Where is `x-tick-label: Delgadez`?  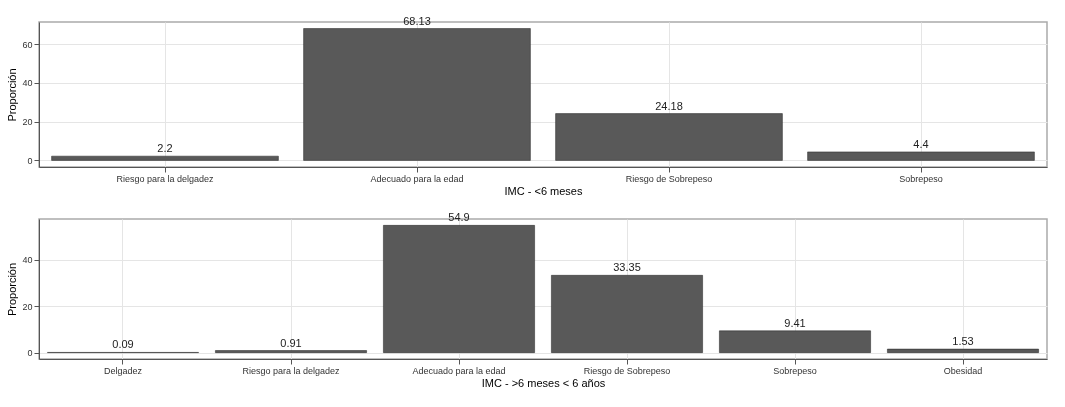 x-tick-label: Delgadez is located at coordinates (123, 370).